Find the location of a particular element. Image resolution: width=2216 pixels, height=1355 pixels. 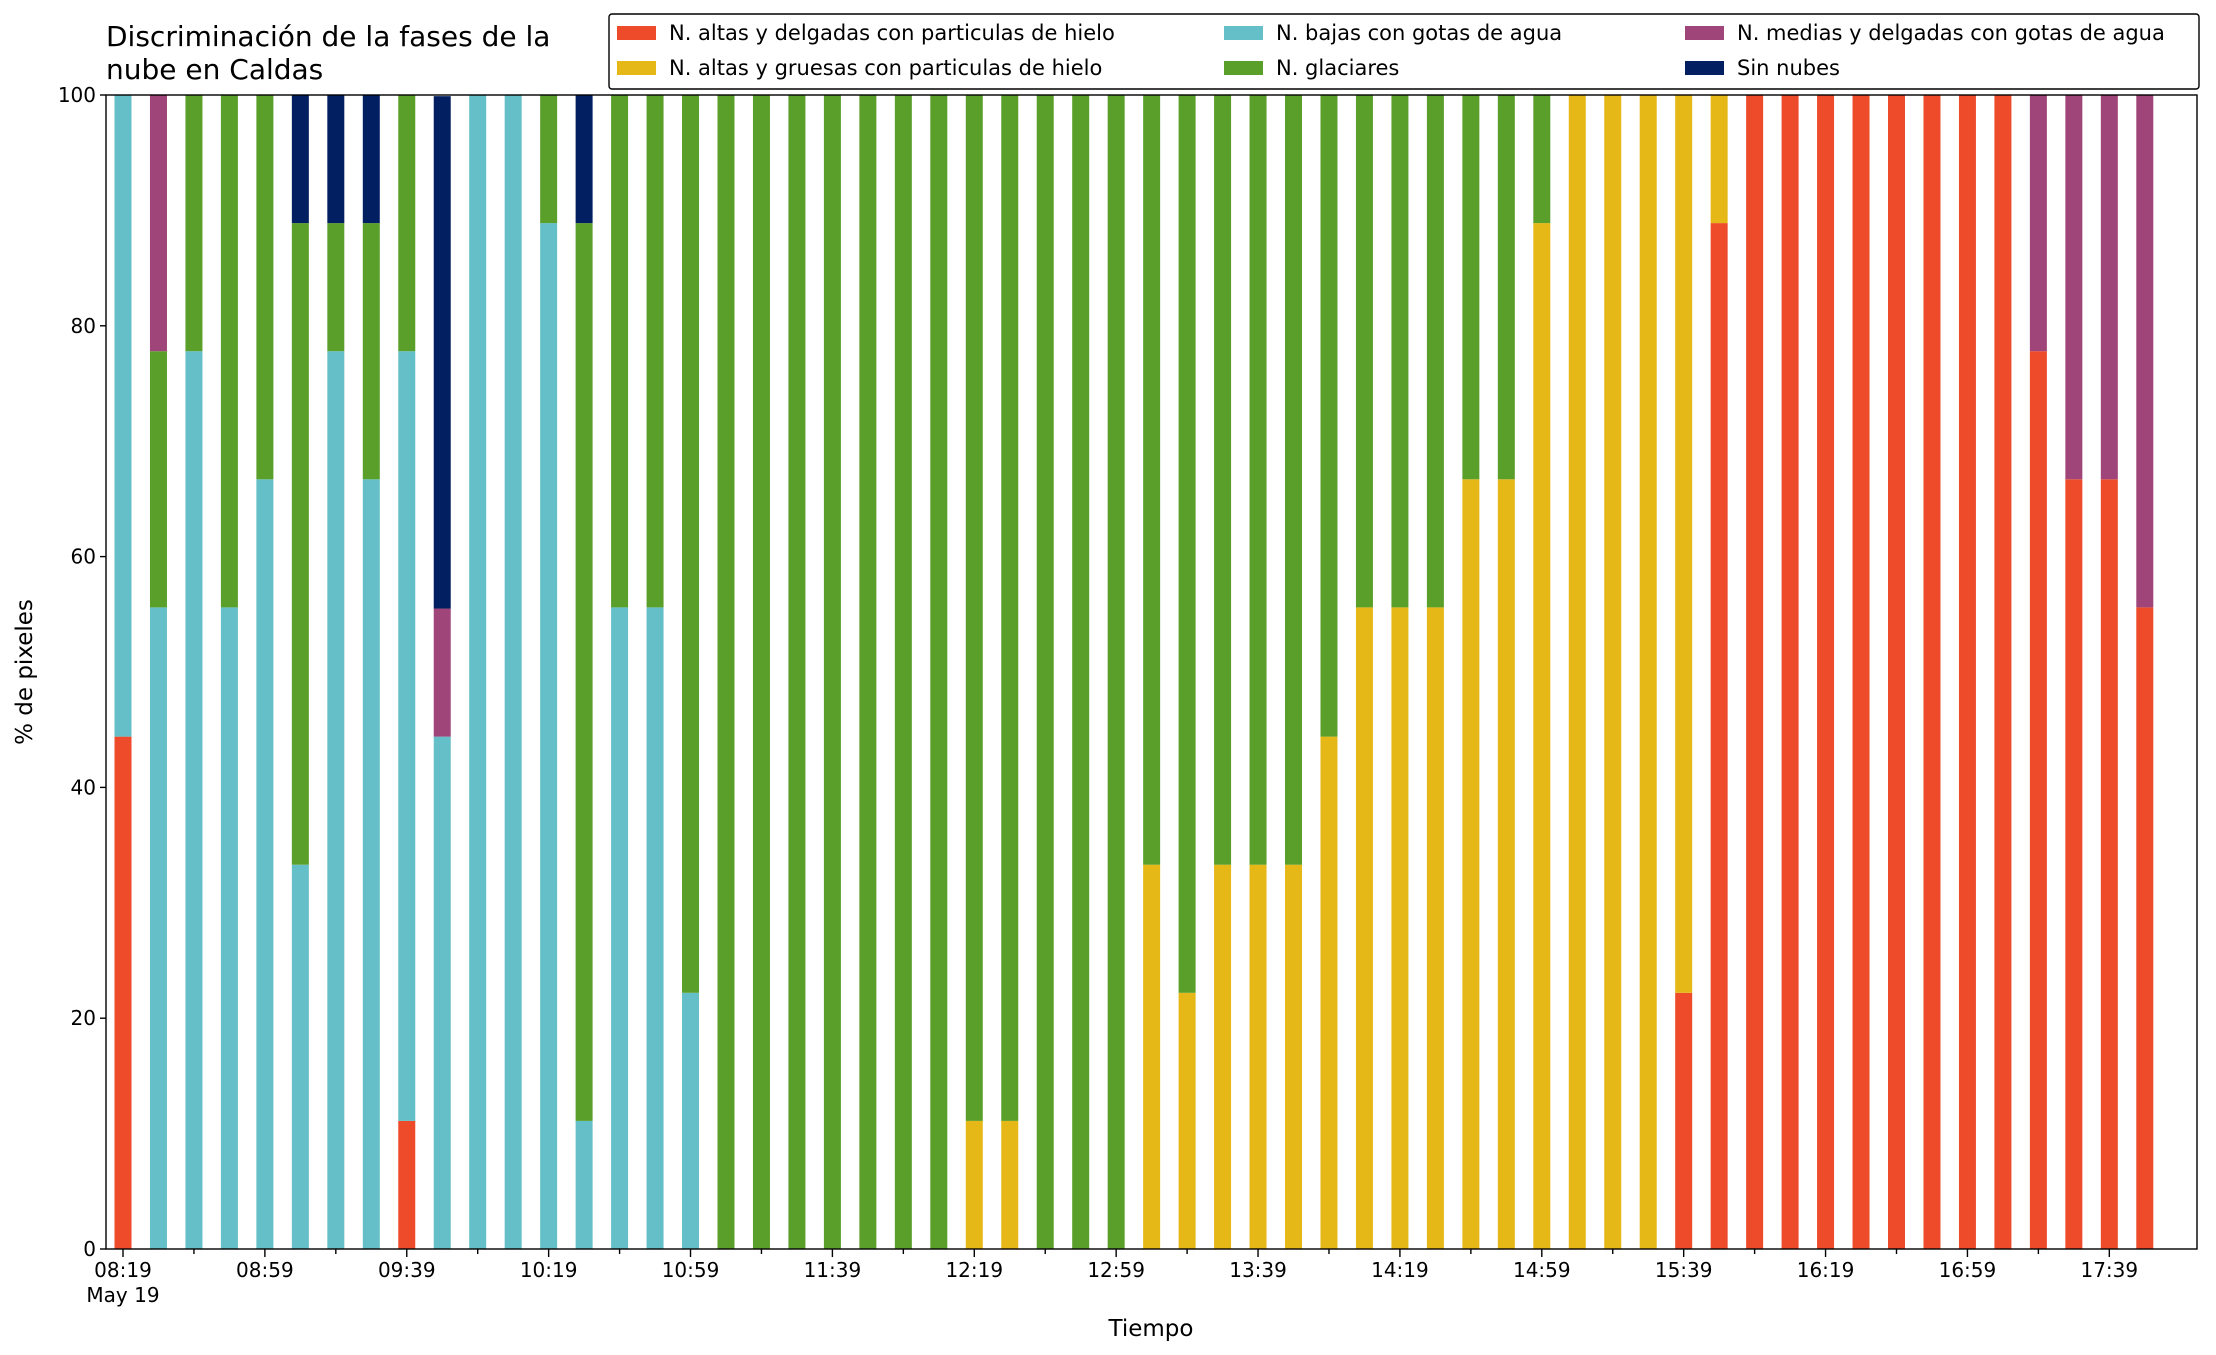

legend-label: N. bajas con gotas de agua is located at coordinates (1419, 33).